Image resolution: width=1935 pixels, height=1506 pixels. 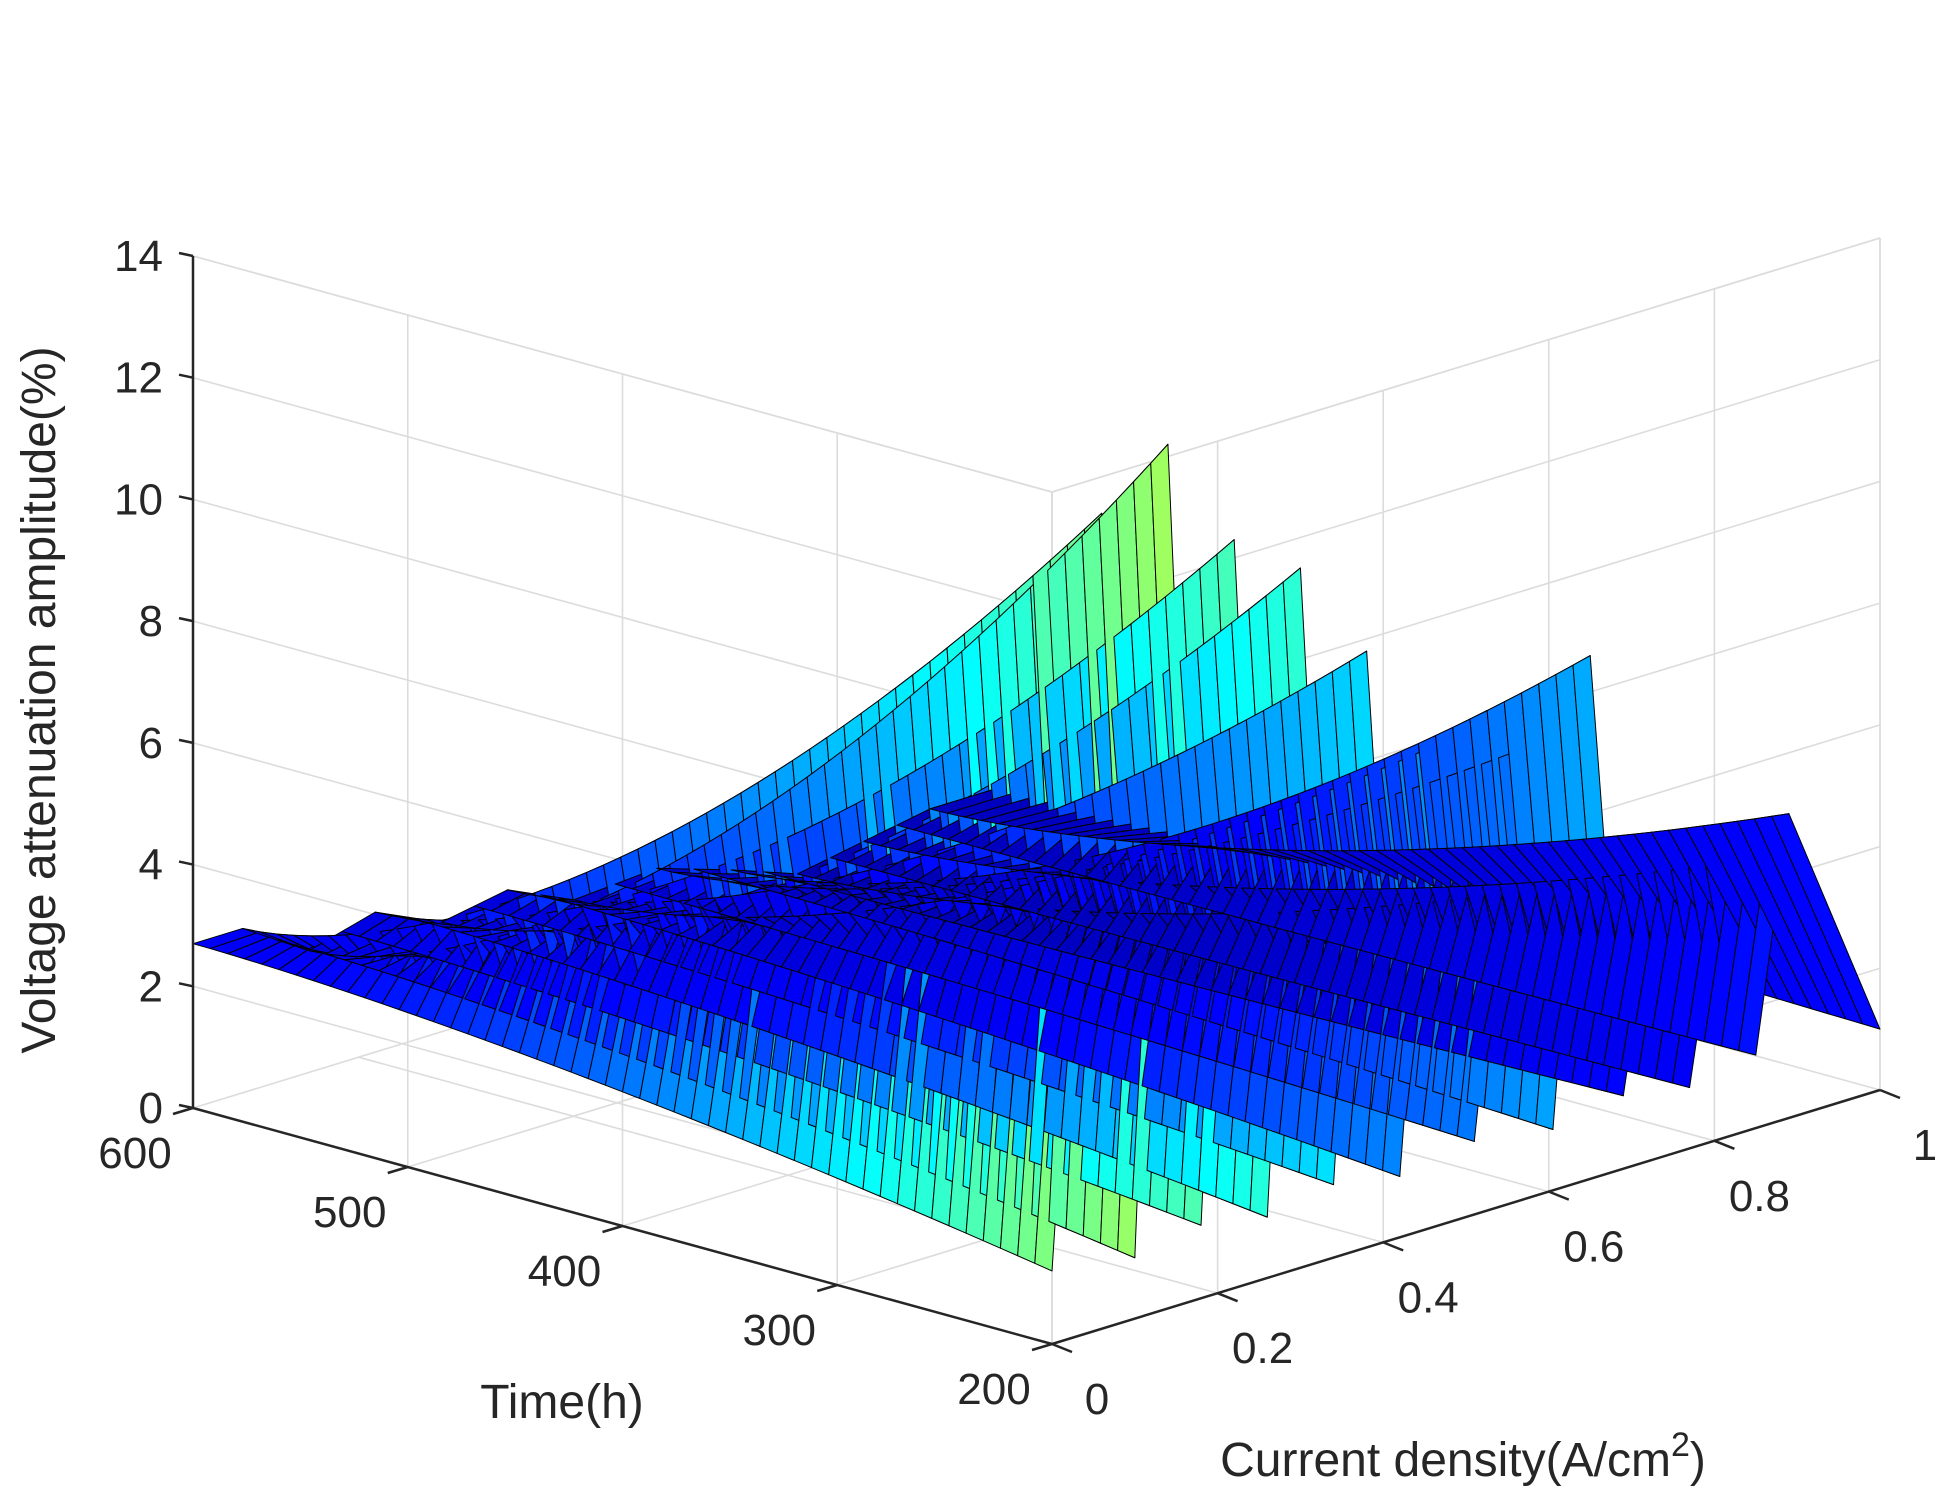 What do you see at coordinates (151, 865) in the screenshot?
I see `z-tick-label: 4` at bounding box center [151, 865].